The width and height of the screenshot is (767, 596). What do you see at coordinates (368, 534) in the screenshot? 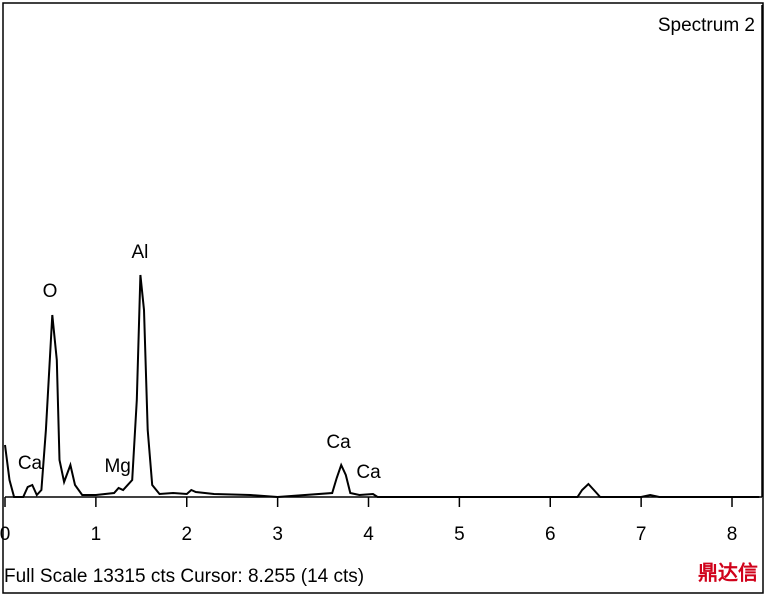
I see `x-tick-label: 4` at bounding box center [368, 534].